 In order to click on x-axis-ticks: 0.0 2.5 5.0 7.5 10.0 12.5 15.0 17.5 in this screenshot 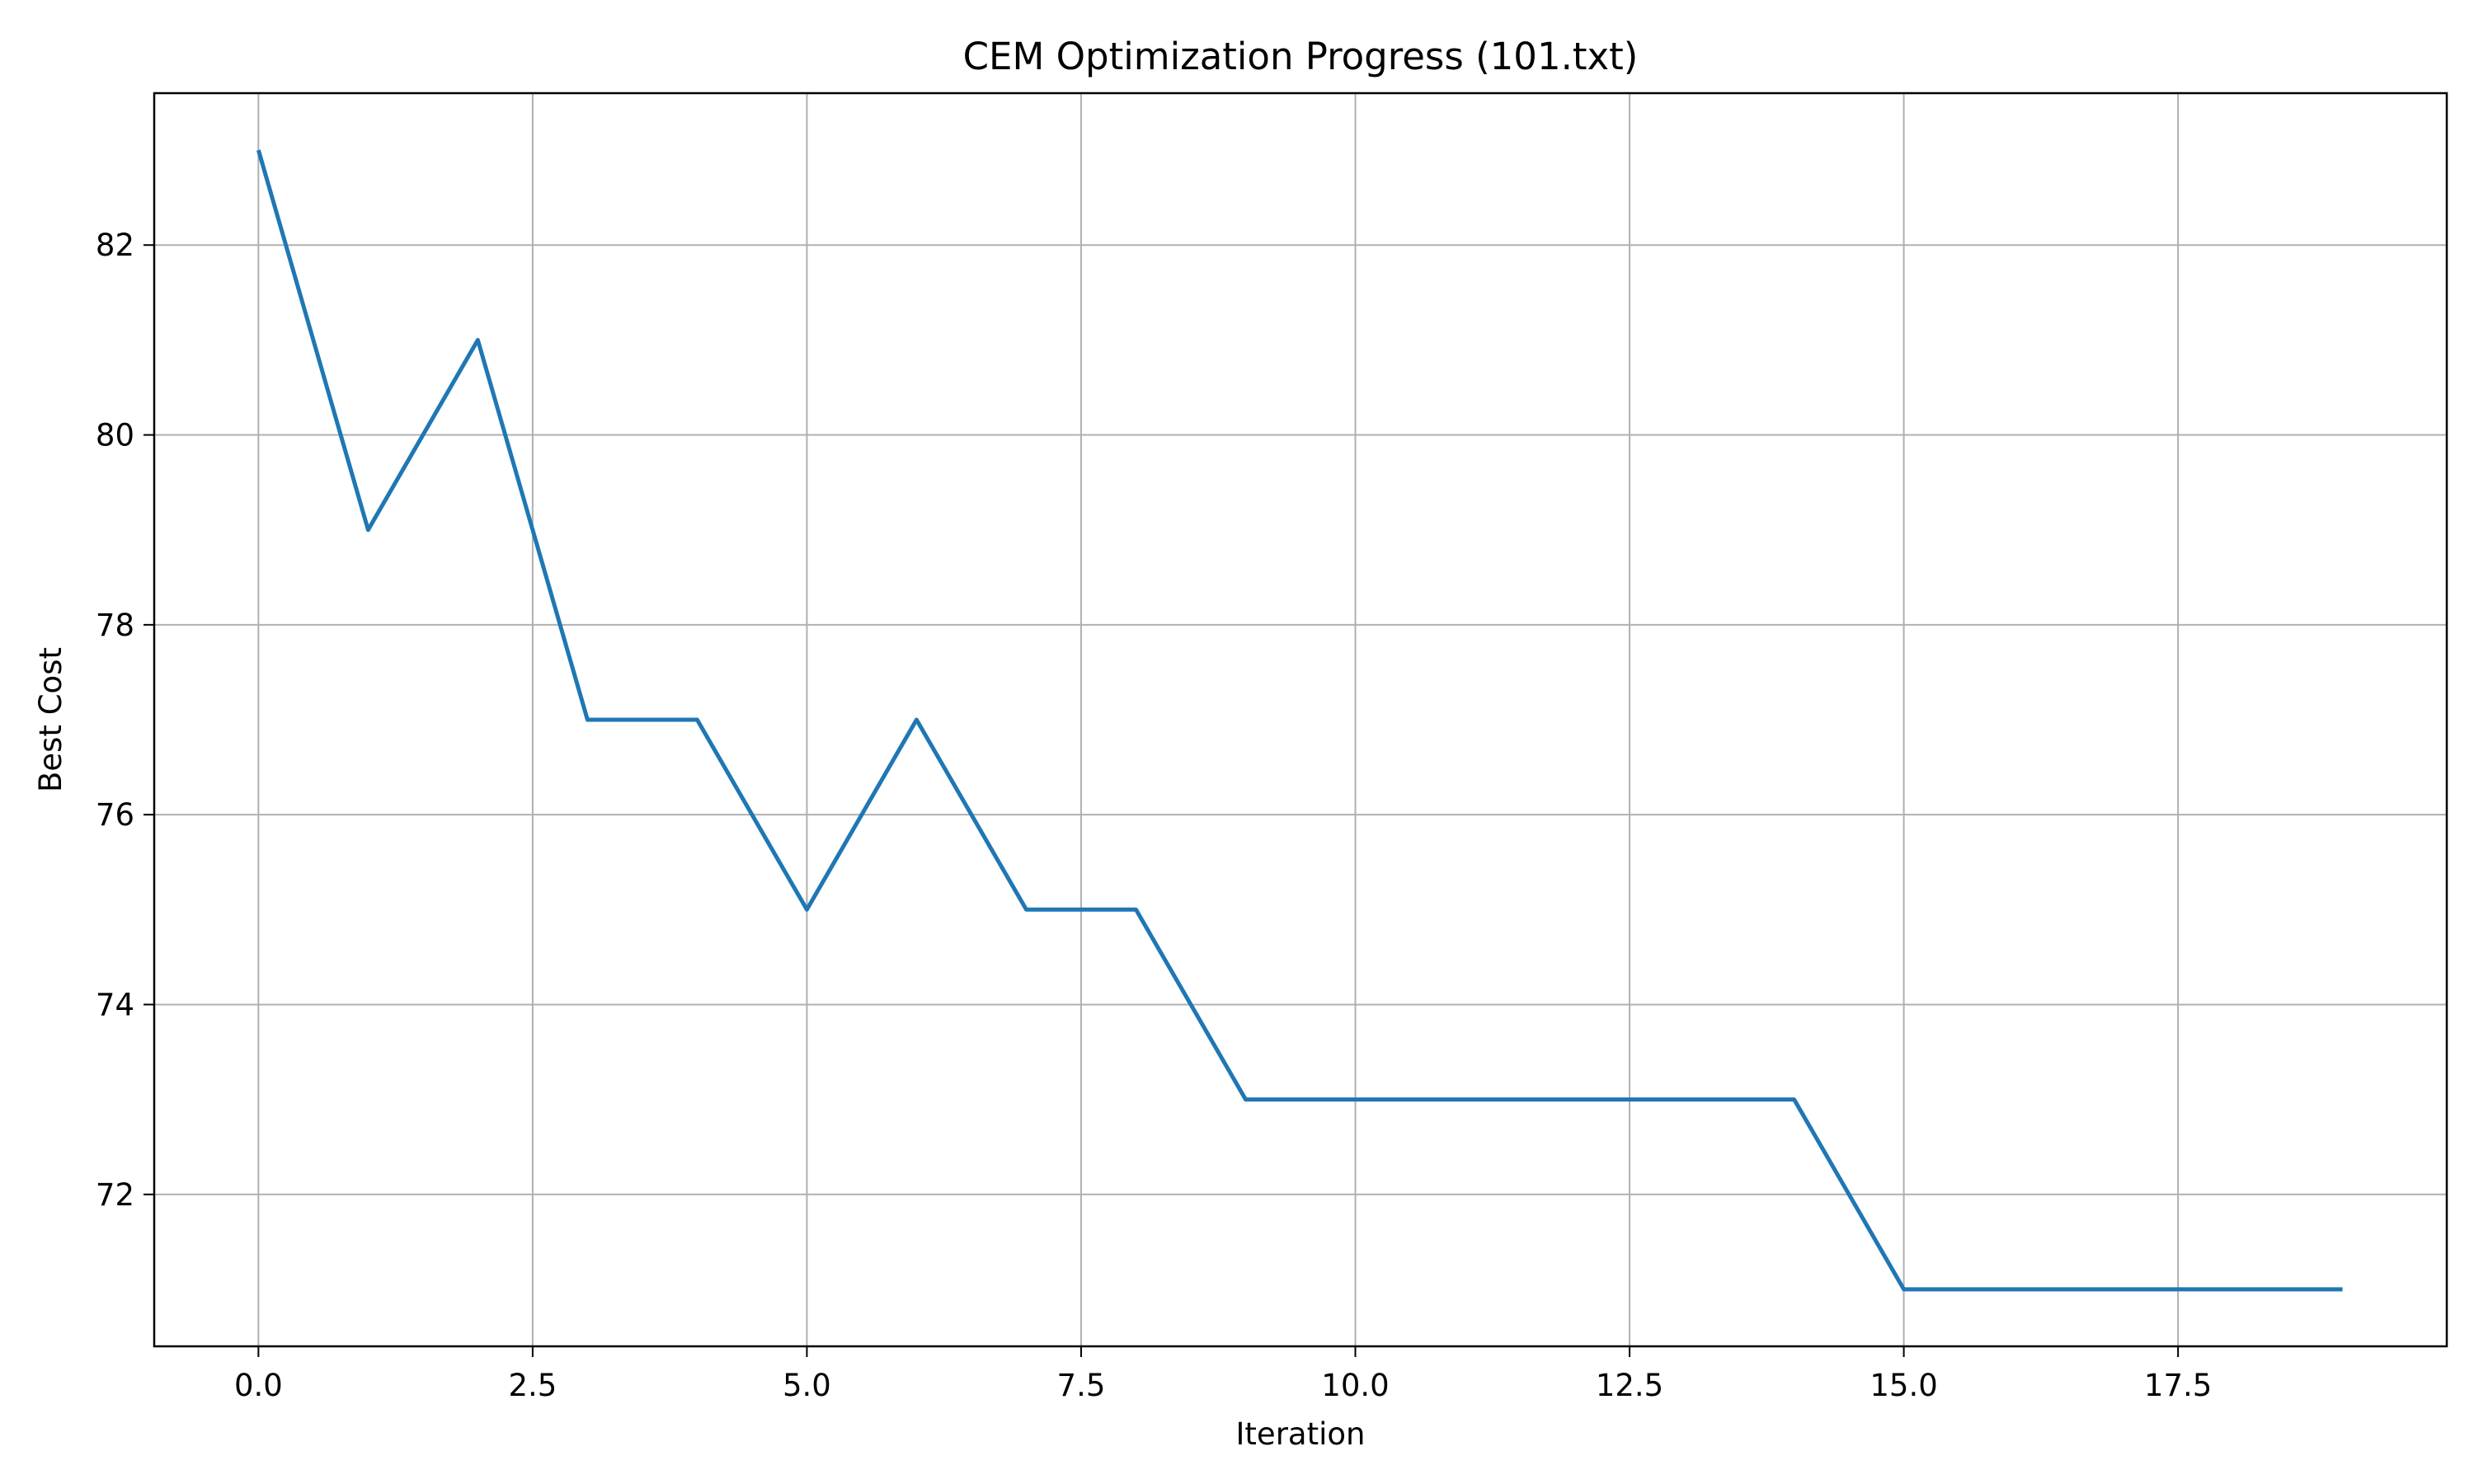, I will do `click(1223, 1374)`.